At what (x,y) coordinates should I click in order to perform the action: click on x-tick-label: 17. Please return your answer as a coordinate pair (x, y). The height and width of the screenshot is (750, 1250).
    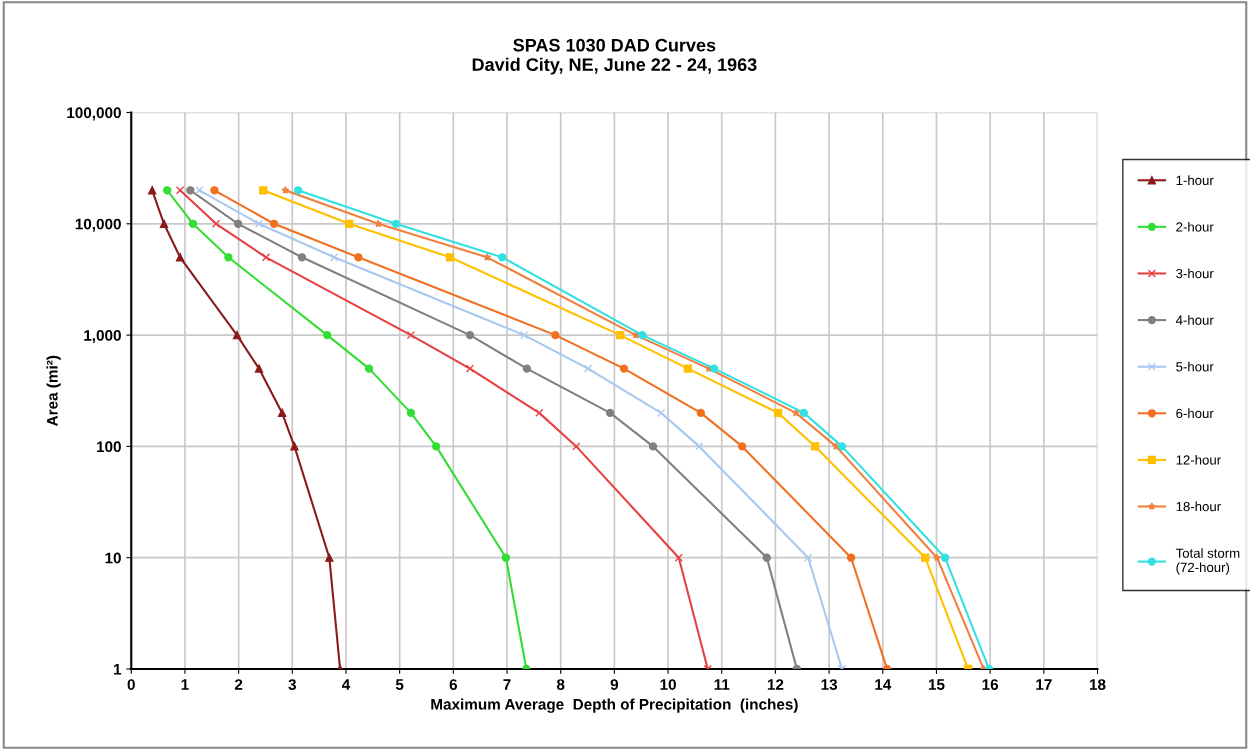
    Looking at the image, I should click on (1044, 684).